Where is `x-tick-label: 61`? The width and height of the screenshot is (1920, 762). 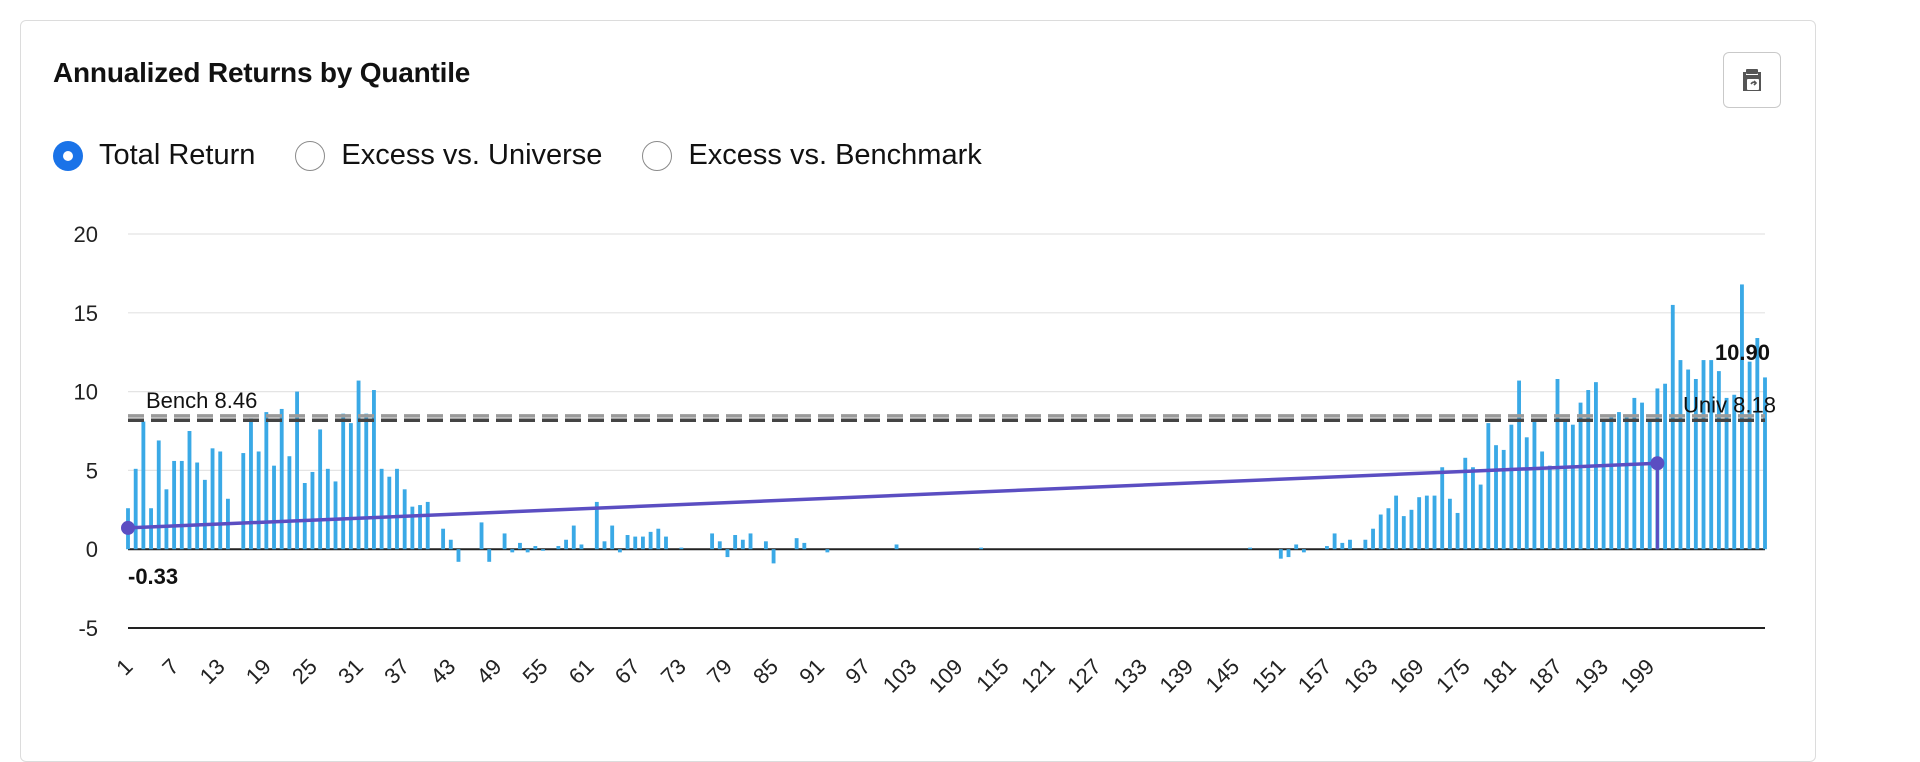 x-tick-label: 61 is located at coordinates (581, 671).